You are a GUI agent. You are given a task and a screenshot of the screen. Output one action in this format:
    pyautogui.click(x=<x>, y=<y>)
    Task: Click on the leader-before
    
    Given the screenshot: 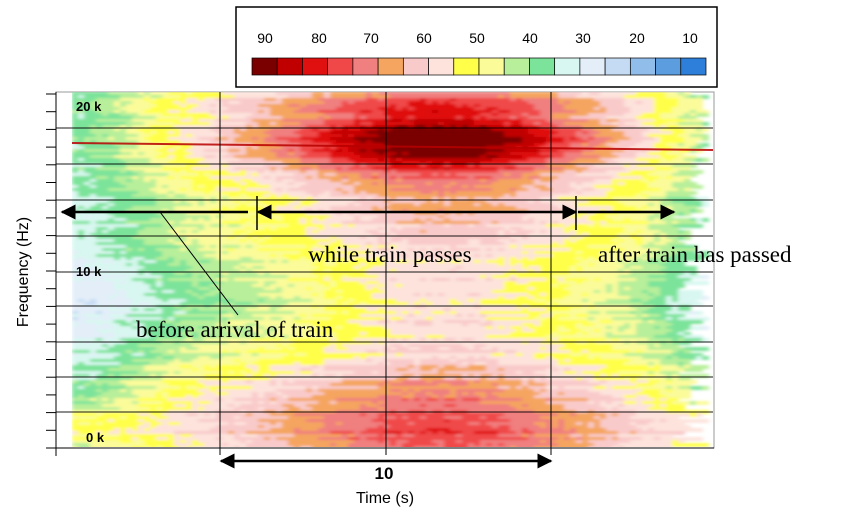 What is the action you would take?
    pyautogui.click(x=199, y=263)
    